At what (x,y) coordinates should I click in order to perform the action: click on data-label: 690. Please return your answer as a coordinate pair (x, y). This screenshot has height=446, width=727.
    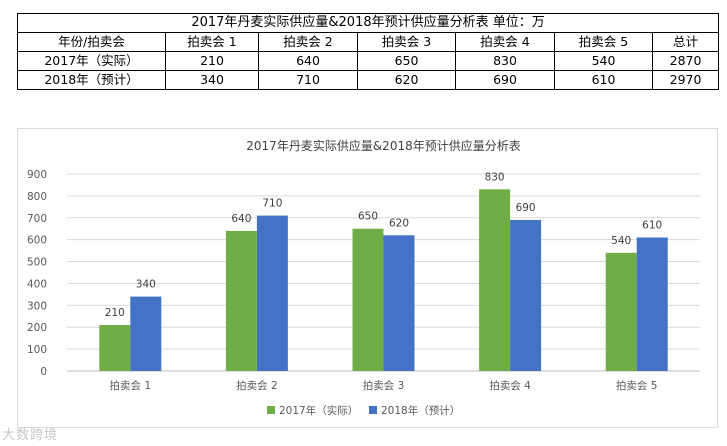
    Looking at the image, I should click on (526, 208).